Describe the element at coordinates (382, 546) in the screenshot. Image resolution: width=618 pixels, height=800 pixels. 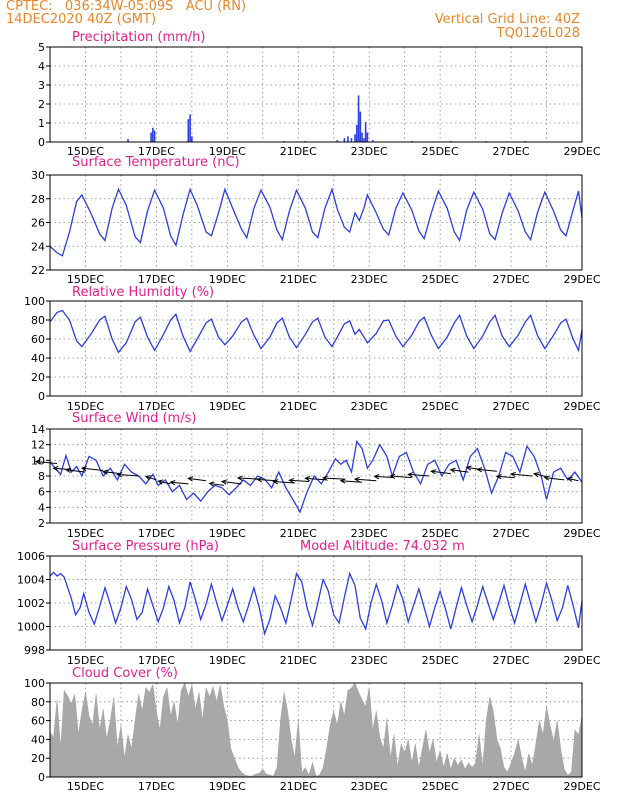
I see `model-altitude-label: Model Altitude: 74.032 m` at that location.